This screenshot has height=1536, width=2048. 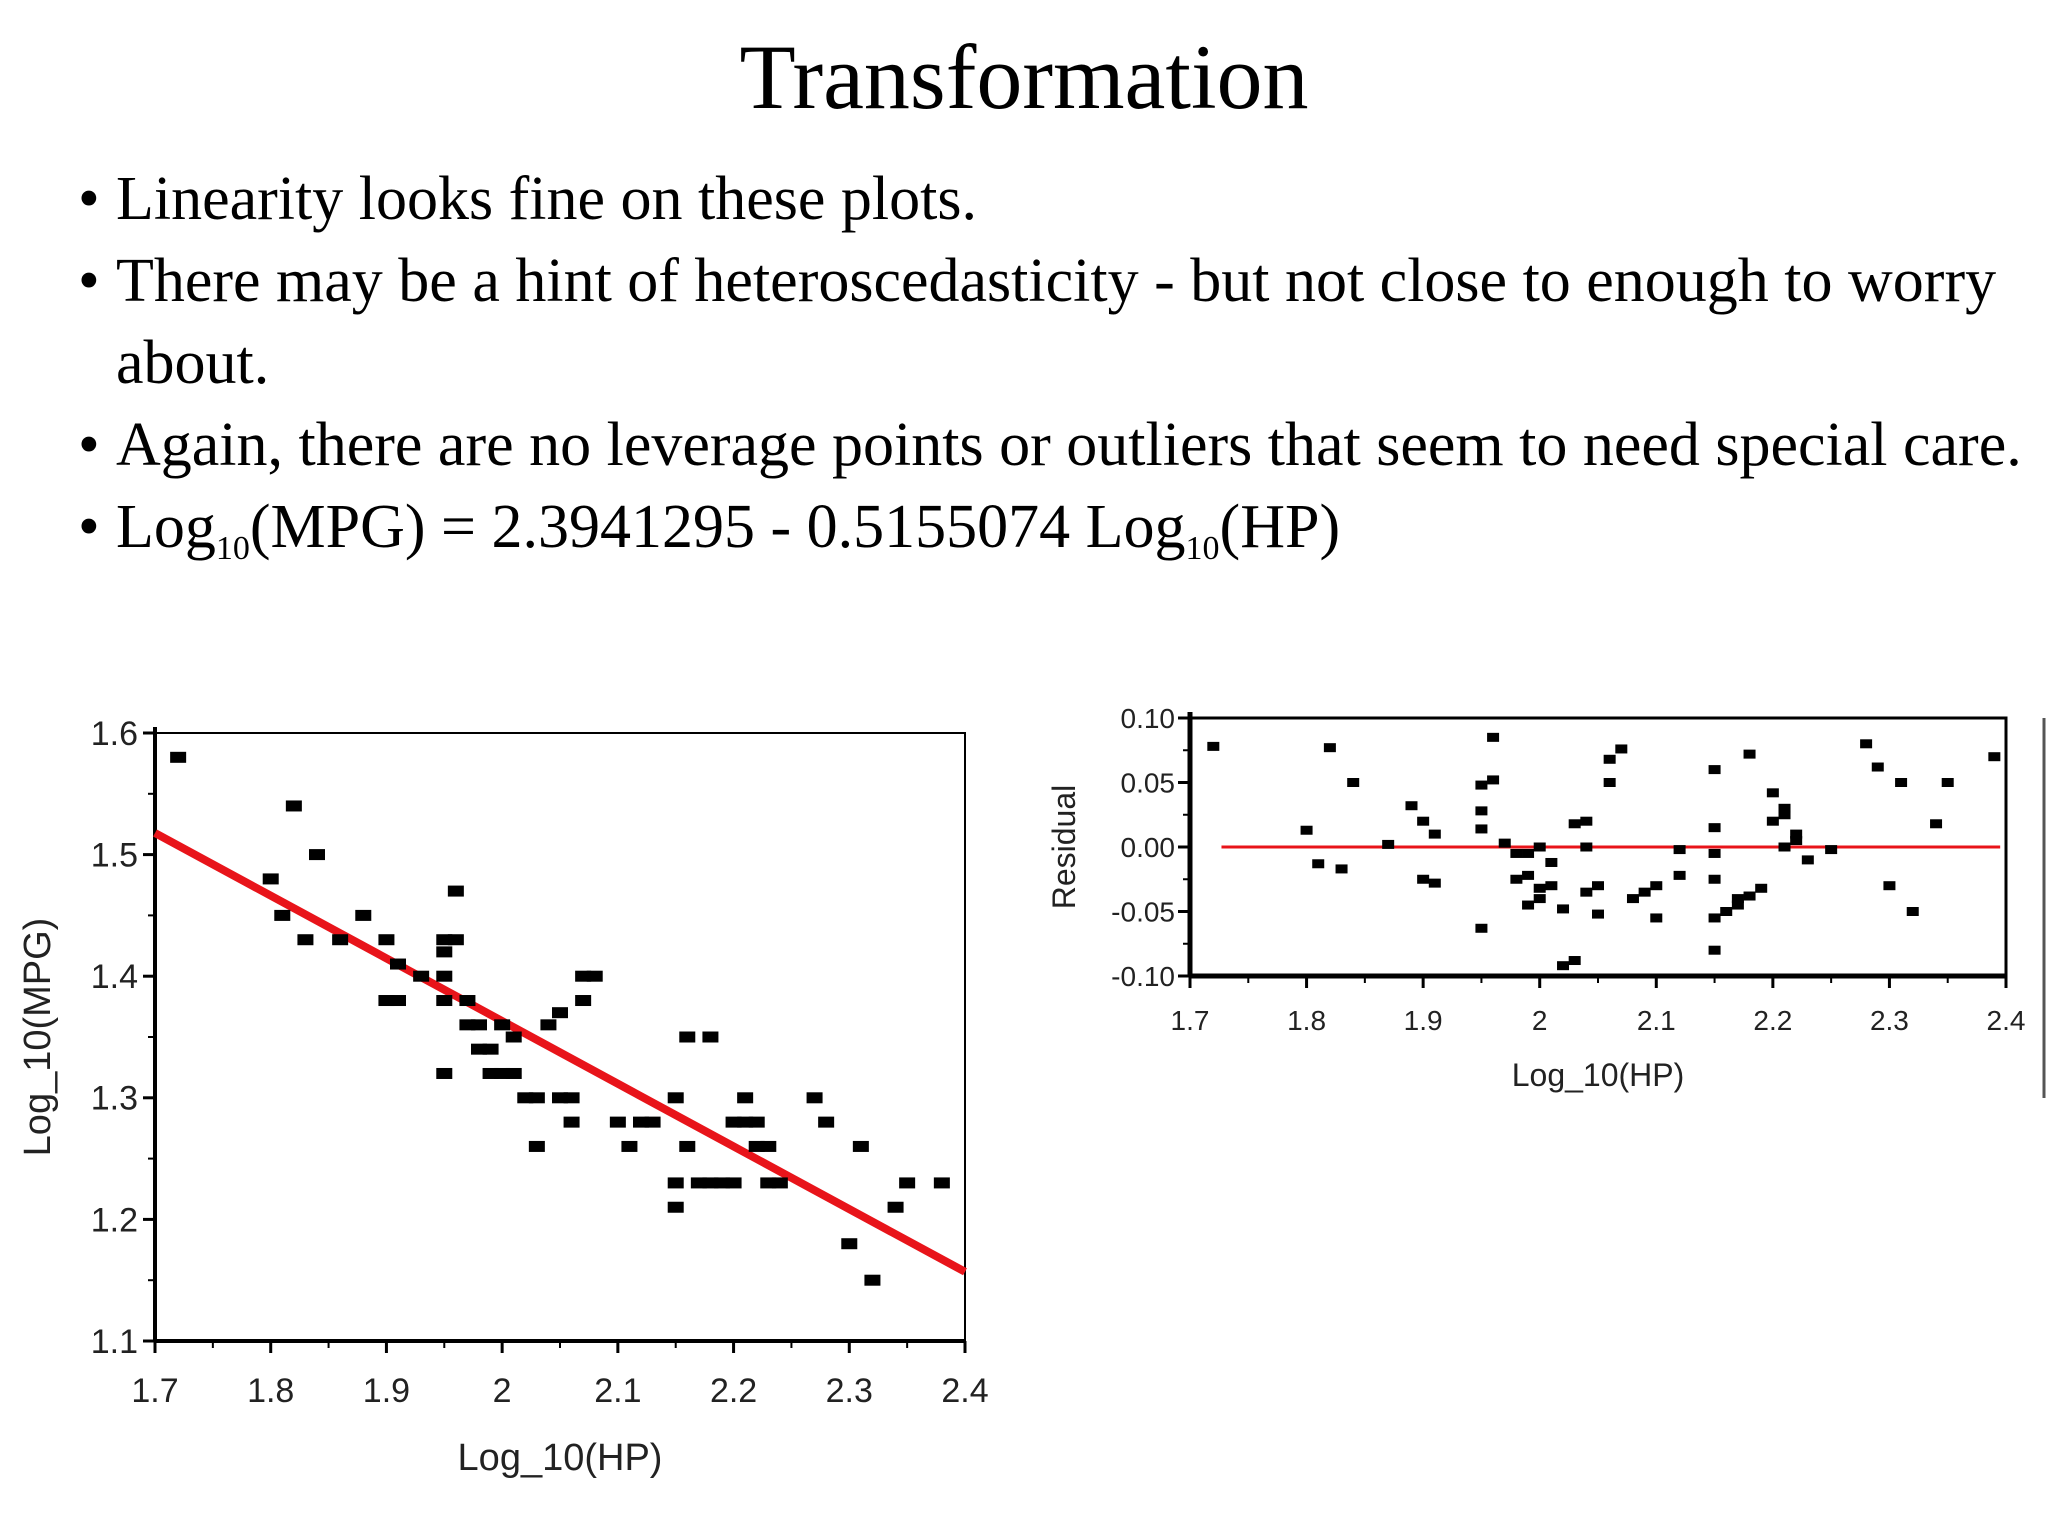 I want to click on x-tick-label: 2.2, so click(x=733, y=1391).